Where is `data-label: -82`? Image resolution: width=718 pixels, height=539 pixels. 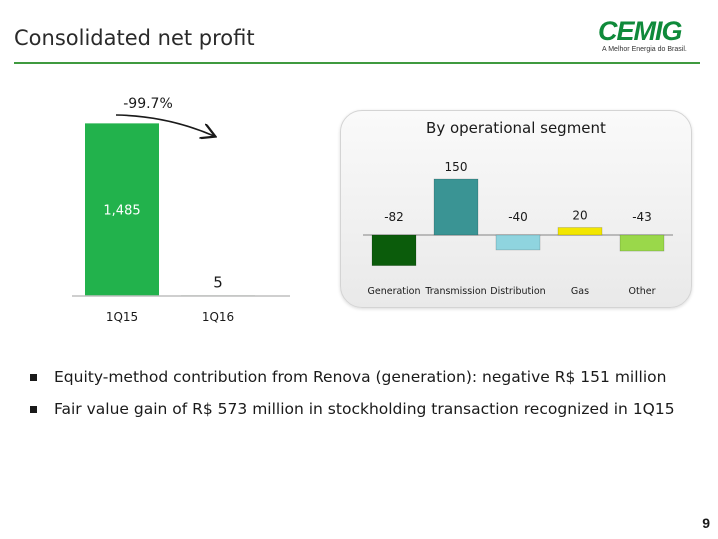 data-label: -82 is located at coordinates (394, 217).